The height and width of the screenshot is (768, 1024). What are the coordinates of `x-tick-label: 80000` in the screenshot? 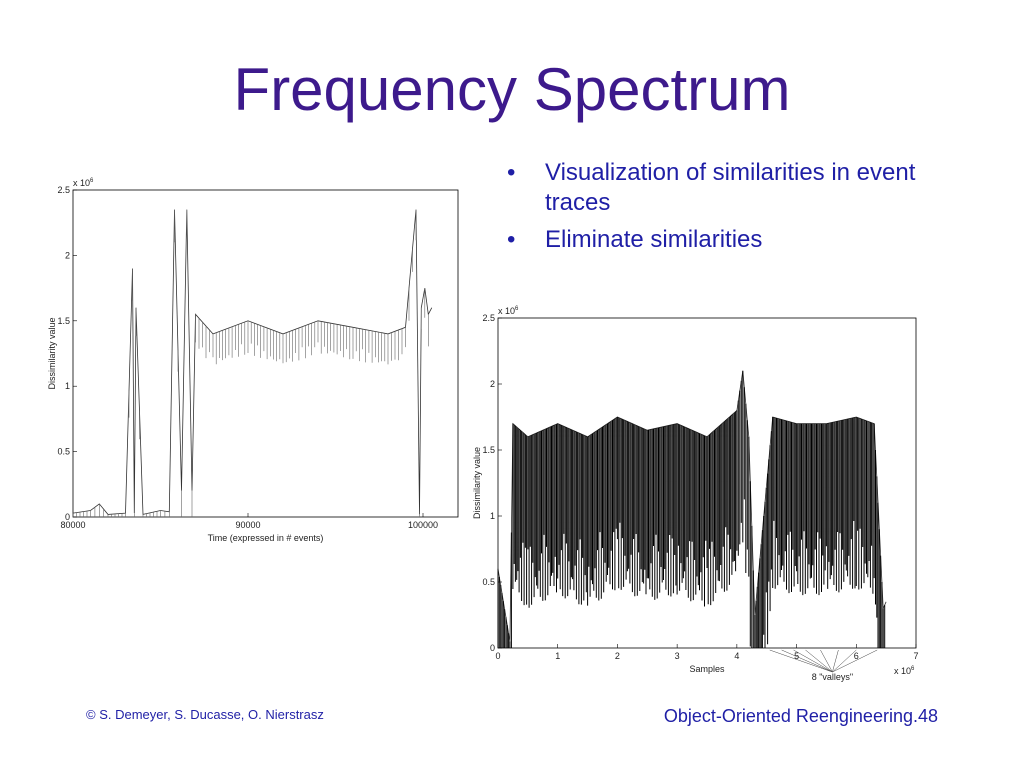 It's located at (72, 525).